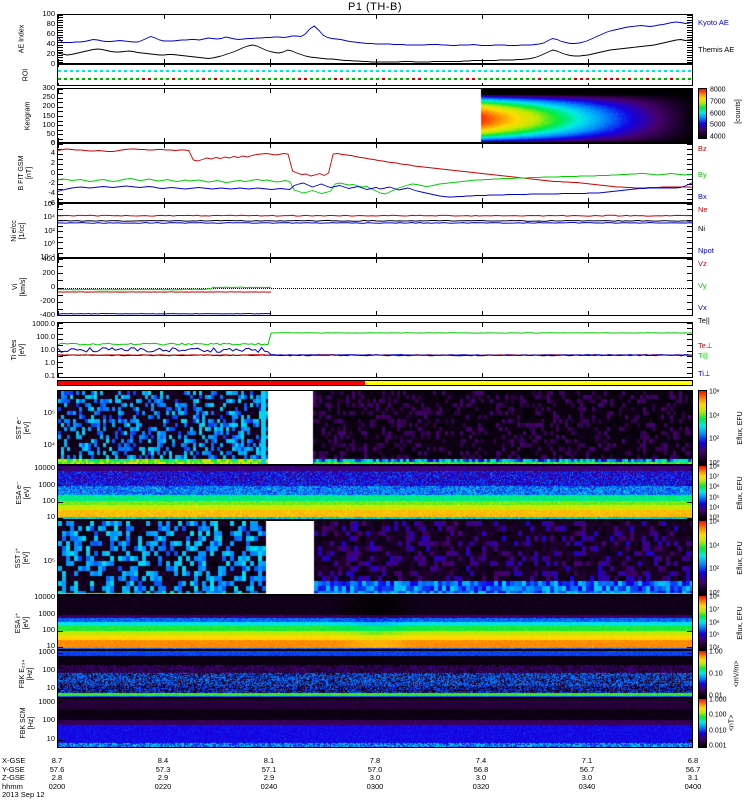  I want to click on sst-i-panel, so click(375, 557).